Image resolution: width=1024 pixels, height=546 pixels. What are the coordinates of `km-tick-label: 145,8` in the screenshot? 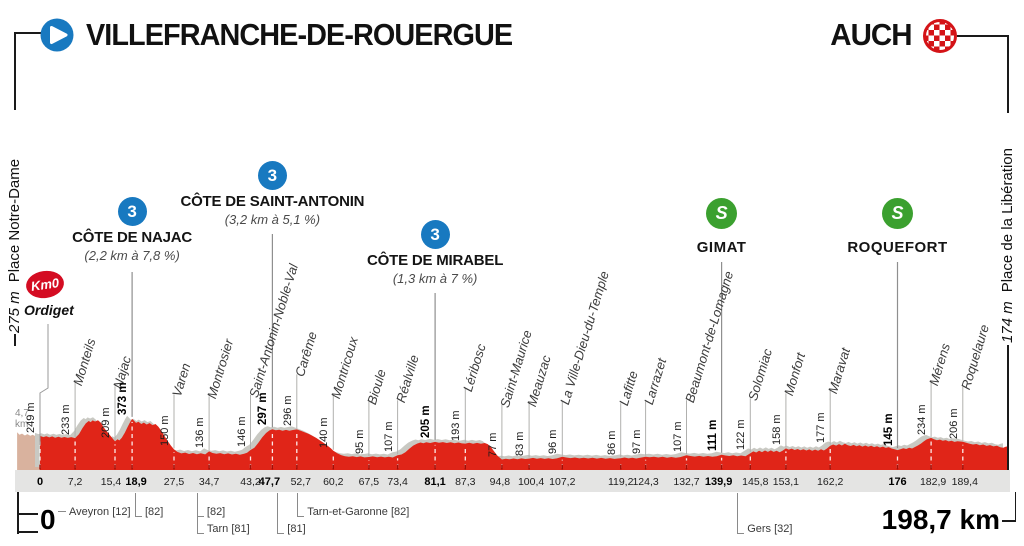 It's located at (755, 482).